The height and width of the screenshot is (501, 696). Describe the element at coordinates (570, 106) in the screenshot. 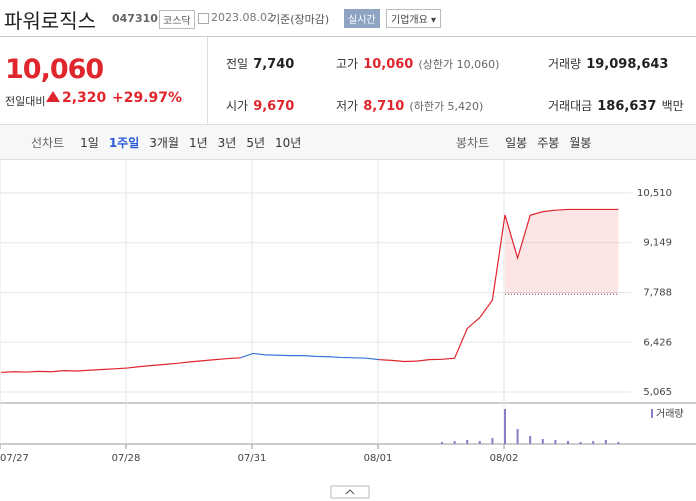

I see `stat-label: 거래대금` at that location.